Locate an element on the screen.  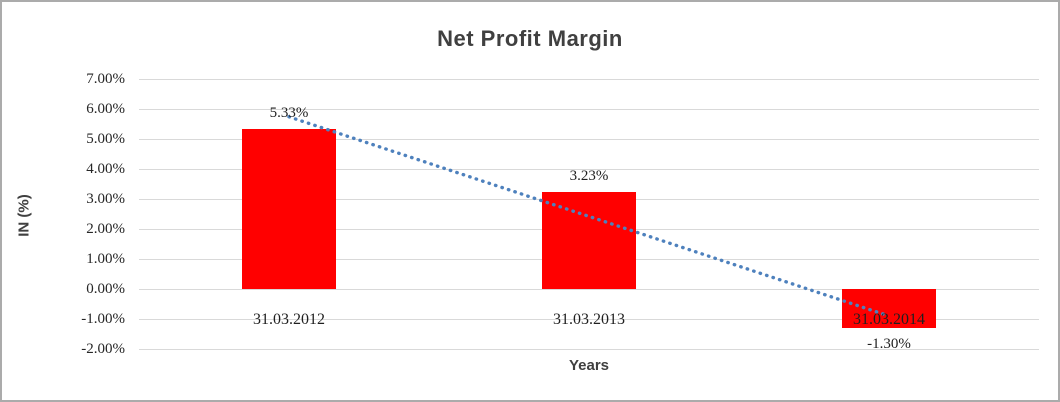
data-label: 5.33% is located at coordinates (289, 113).